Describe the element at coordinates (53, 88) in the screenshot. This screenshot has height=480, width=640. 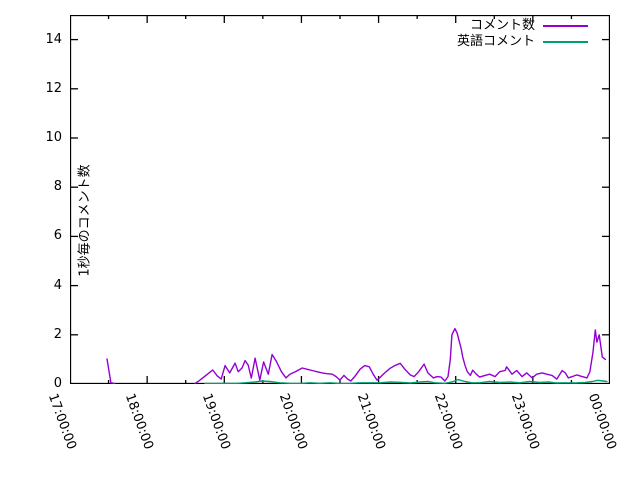
I see `y-tick-label: 12` at that location.